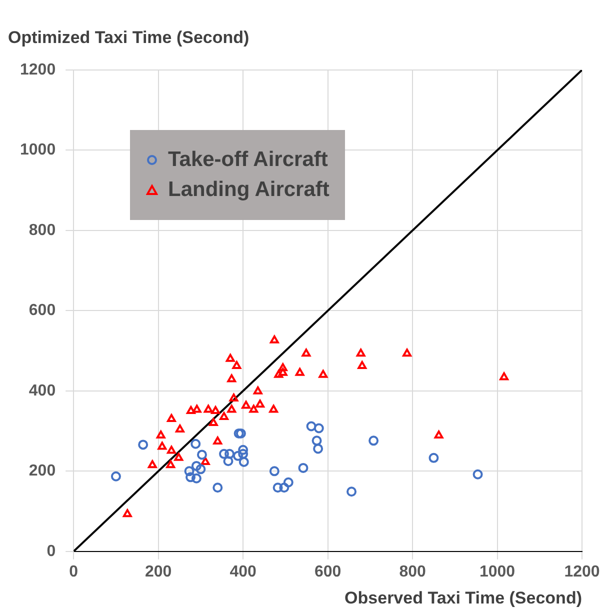 Image resolution: width=612 pixels, height=613 pixels. I want to click on x-tick-label: 1200, so click(582, 571).